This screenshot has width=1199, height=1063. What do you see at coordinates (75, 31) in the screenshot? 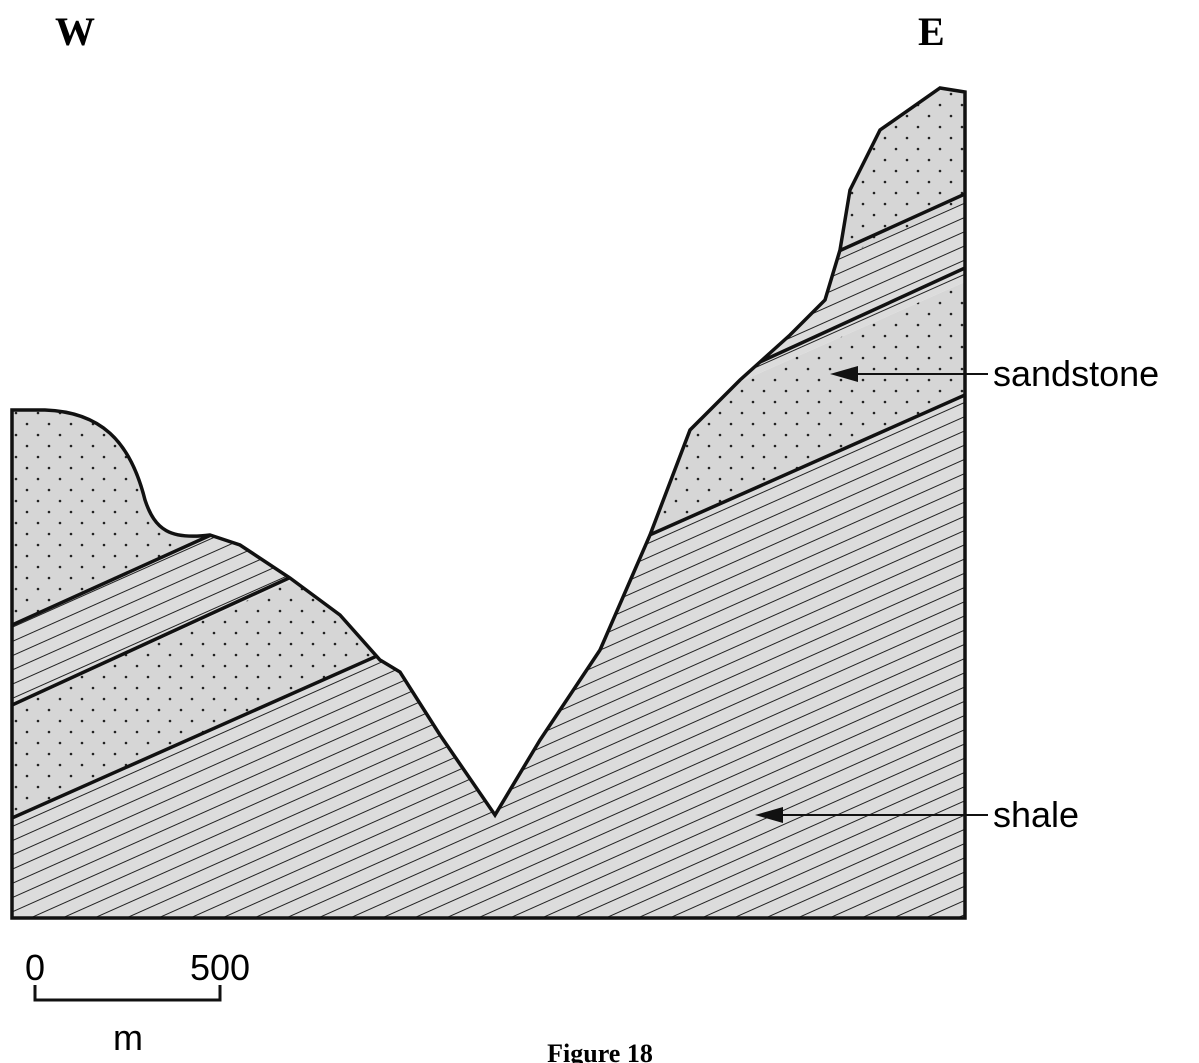
I see `west-label: W` at bounding box center [75, 31].